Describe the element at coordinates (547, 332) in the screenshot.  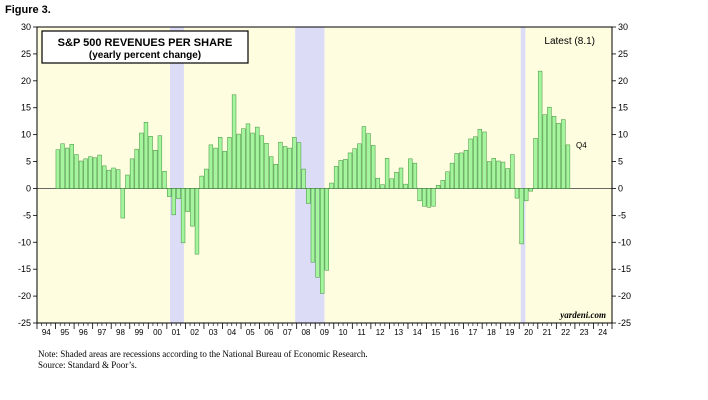
I see `x-tick-label: 21` at that location.